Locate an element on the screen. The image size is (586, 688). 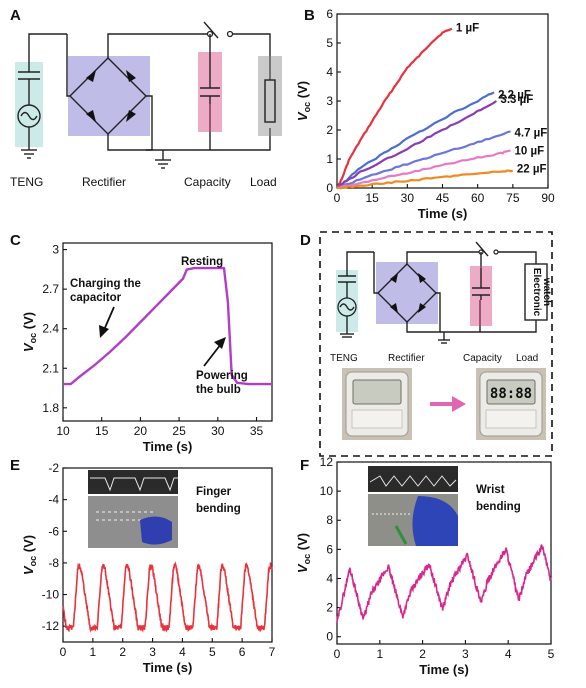
series-label: 4.7 µF is located at coordinates (530, 133).